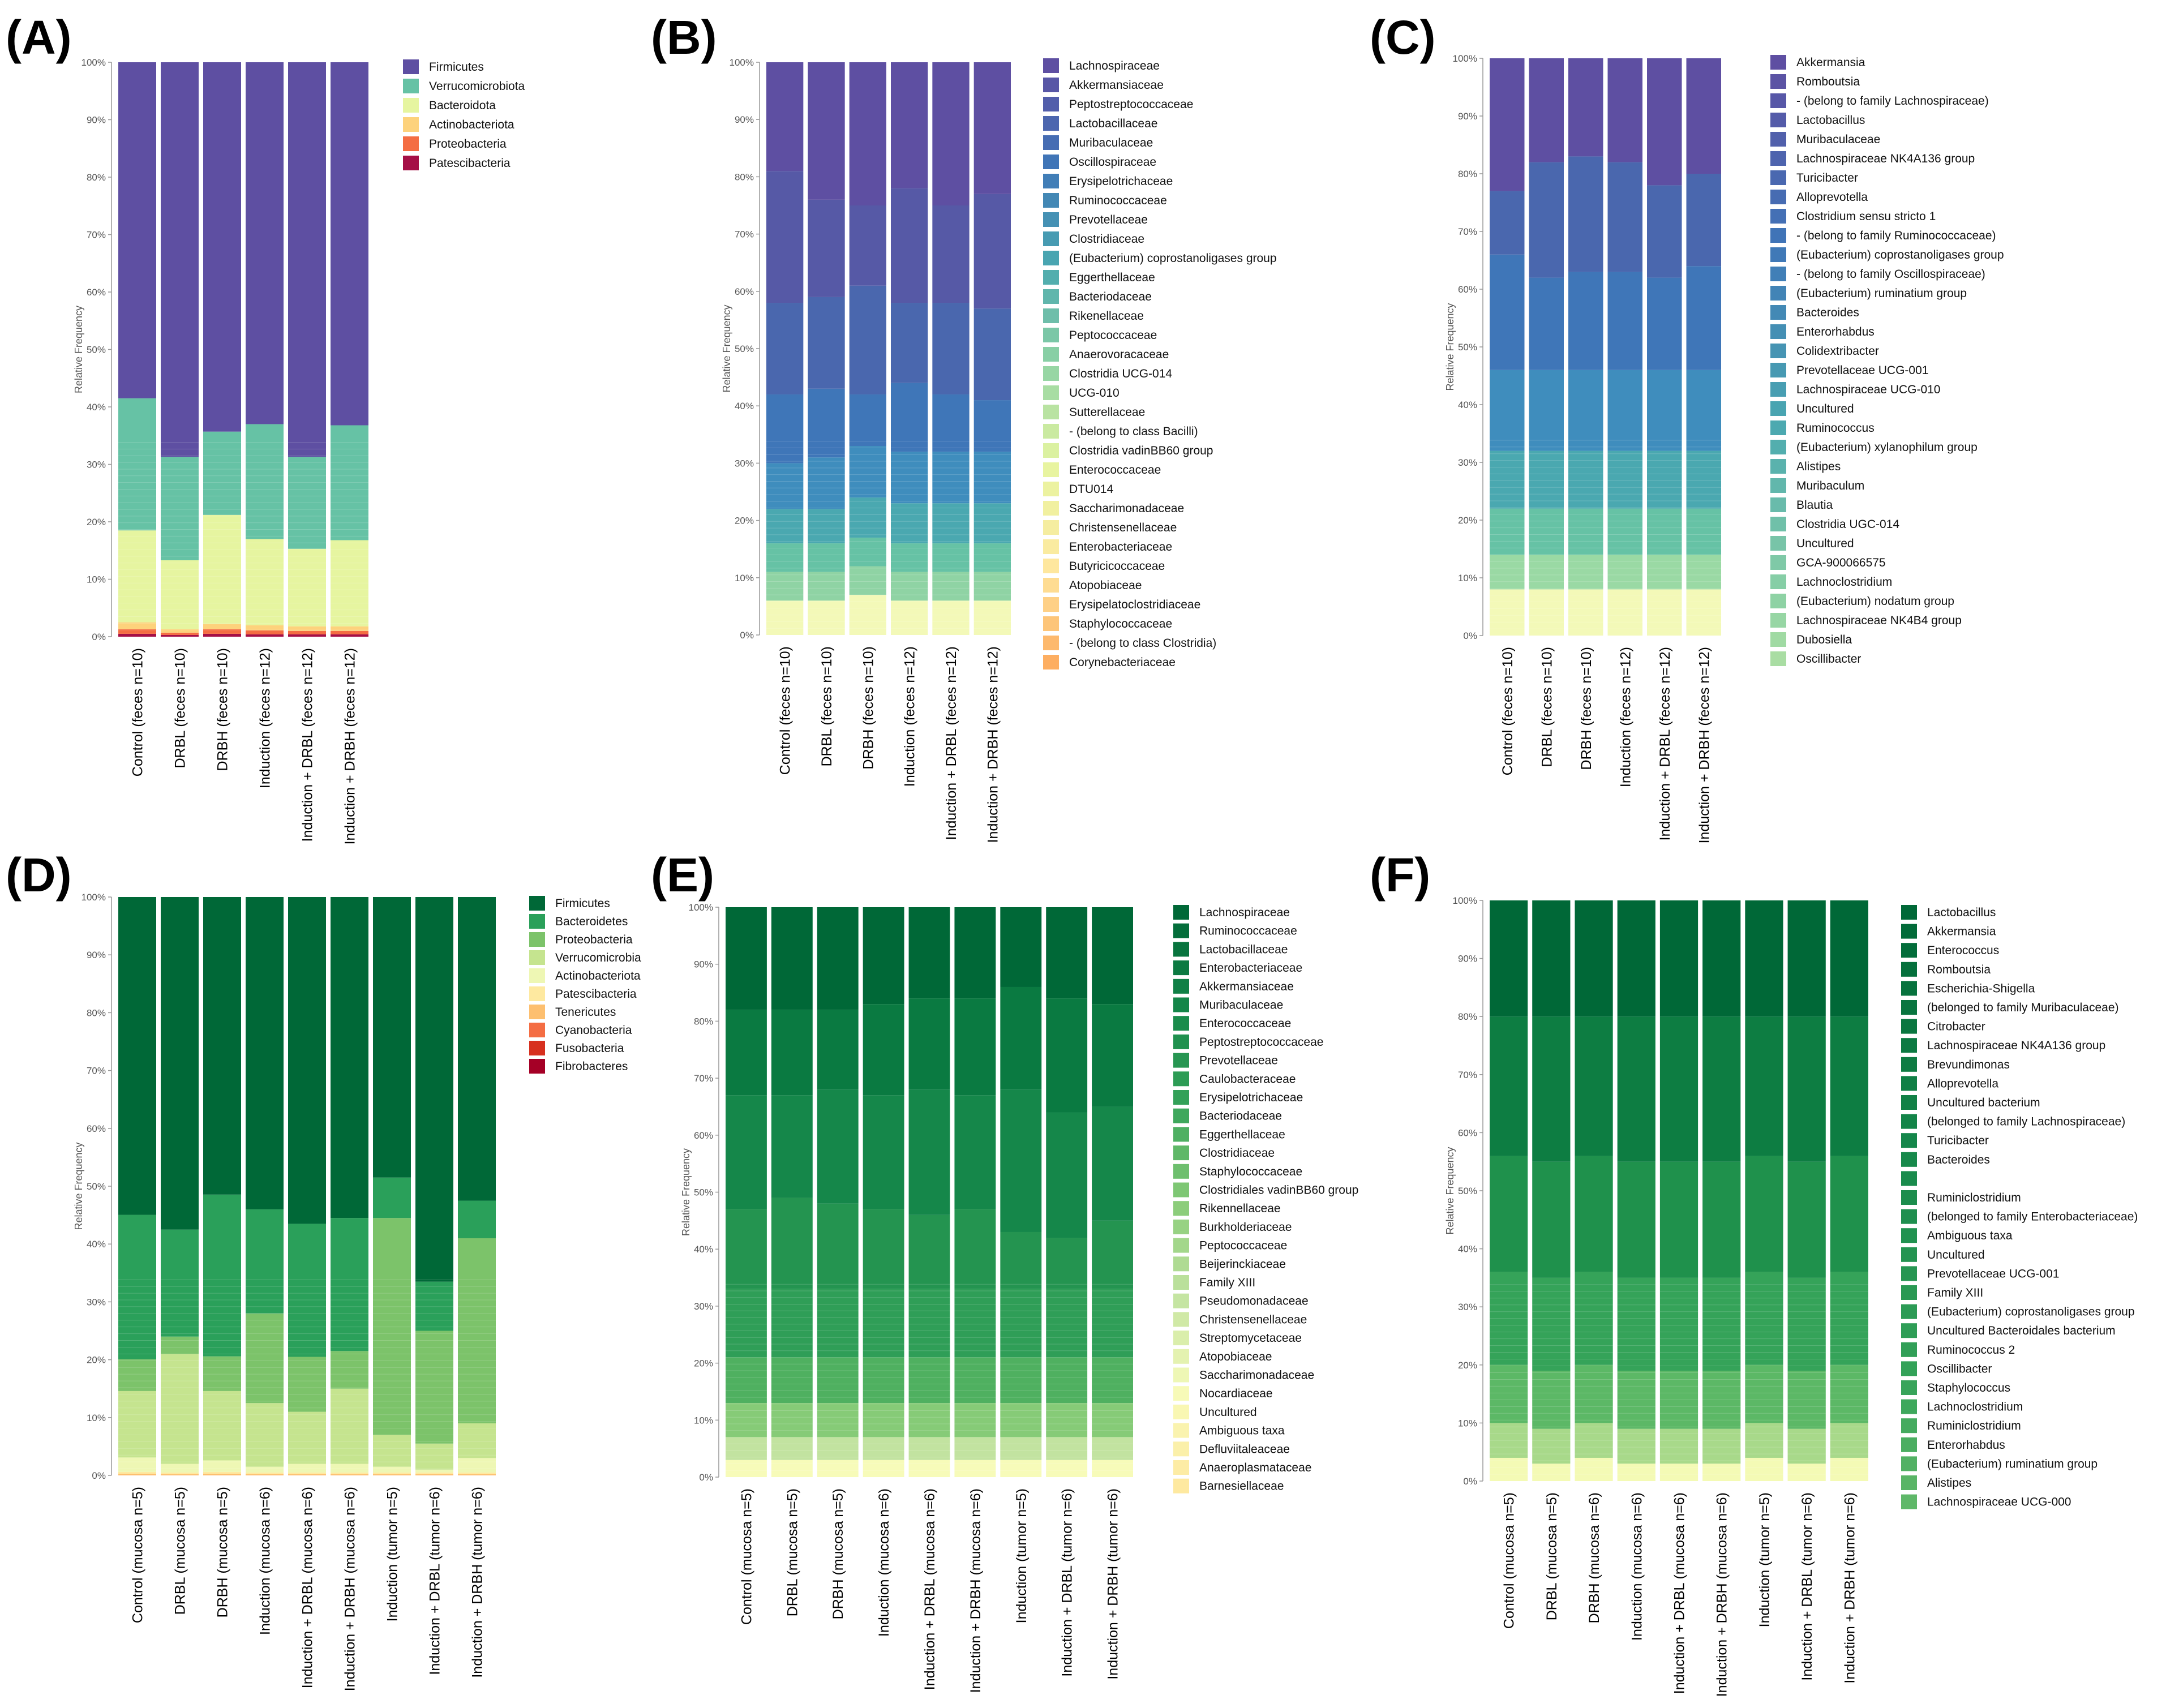 The image size is (2166, 1708). I want to click on legend-label: Bacteroidota, so click(462, 106).